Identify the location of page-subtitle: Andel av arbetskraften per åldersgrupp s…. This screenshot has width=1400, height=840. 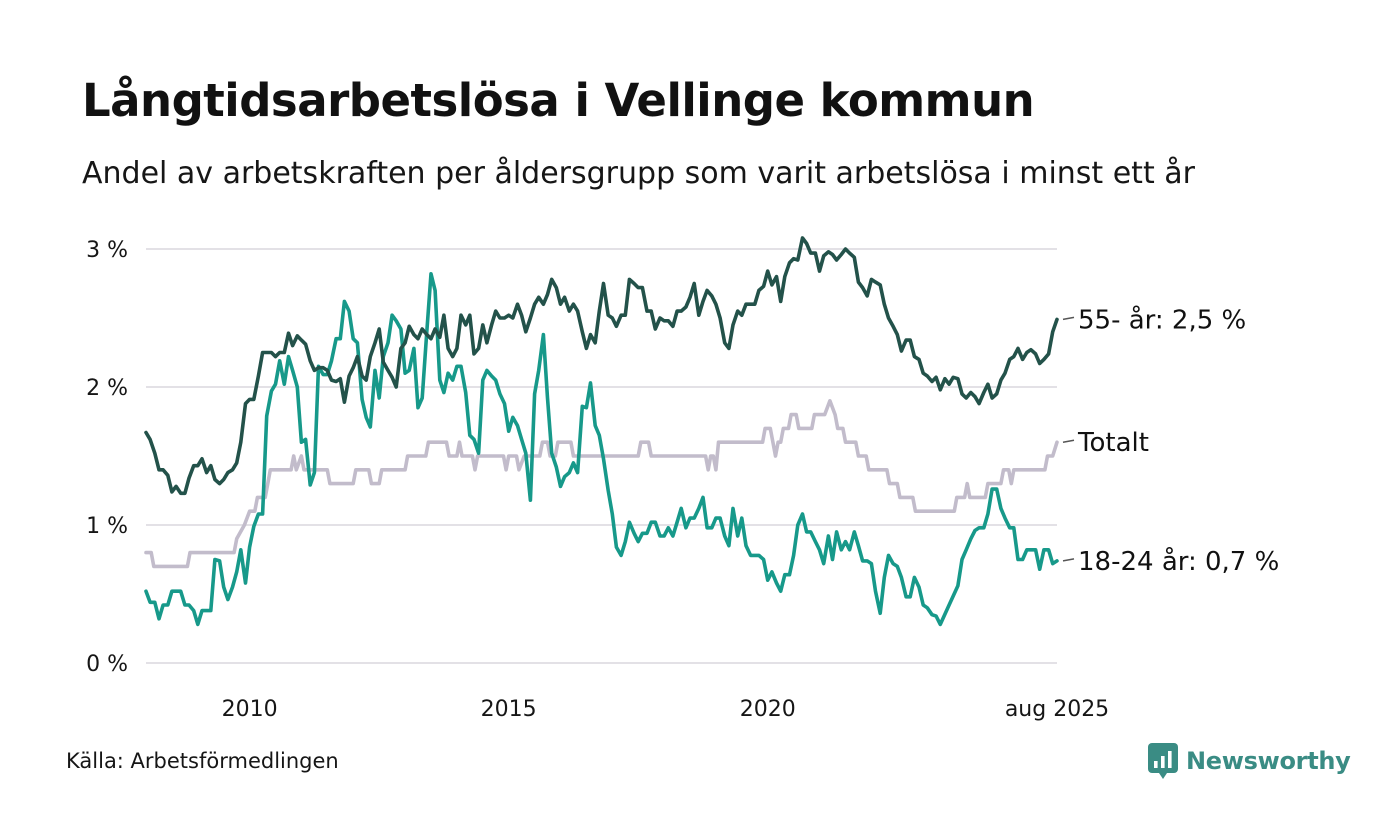
(638, 173).